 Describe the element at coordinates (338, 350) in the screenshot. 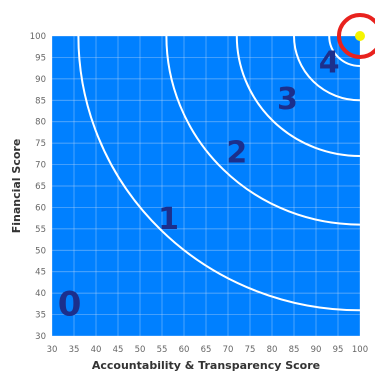

I see `x-tick-label: 95` at that location.